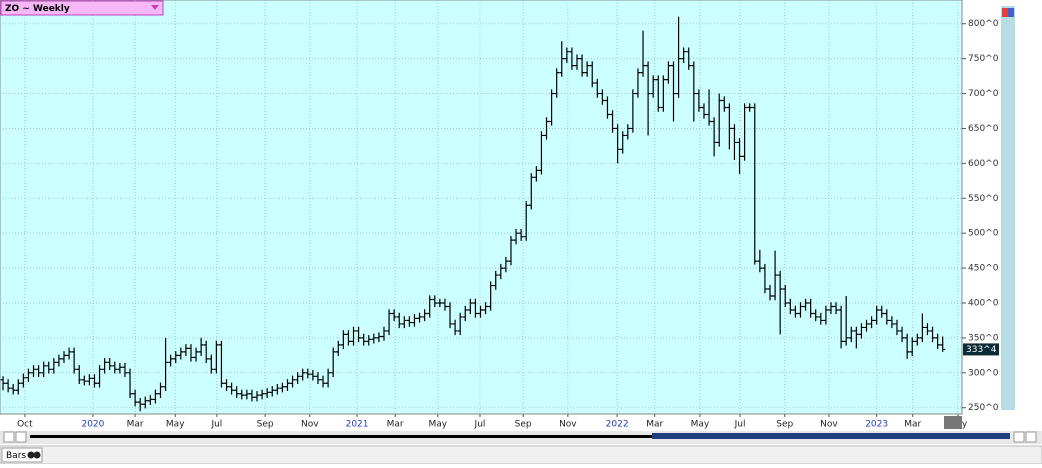  Describe the element at coordinates (25, 425) in the screenshot. I see `x-tick-label: Oct` at that location.